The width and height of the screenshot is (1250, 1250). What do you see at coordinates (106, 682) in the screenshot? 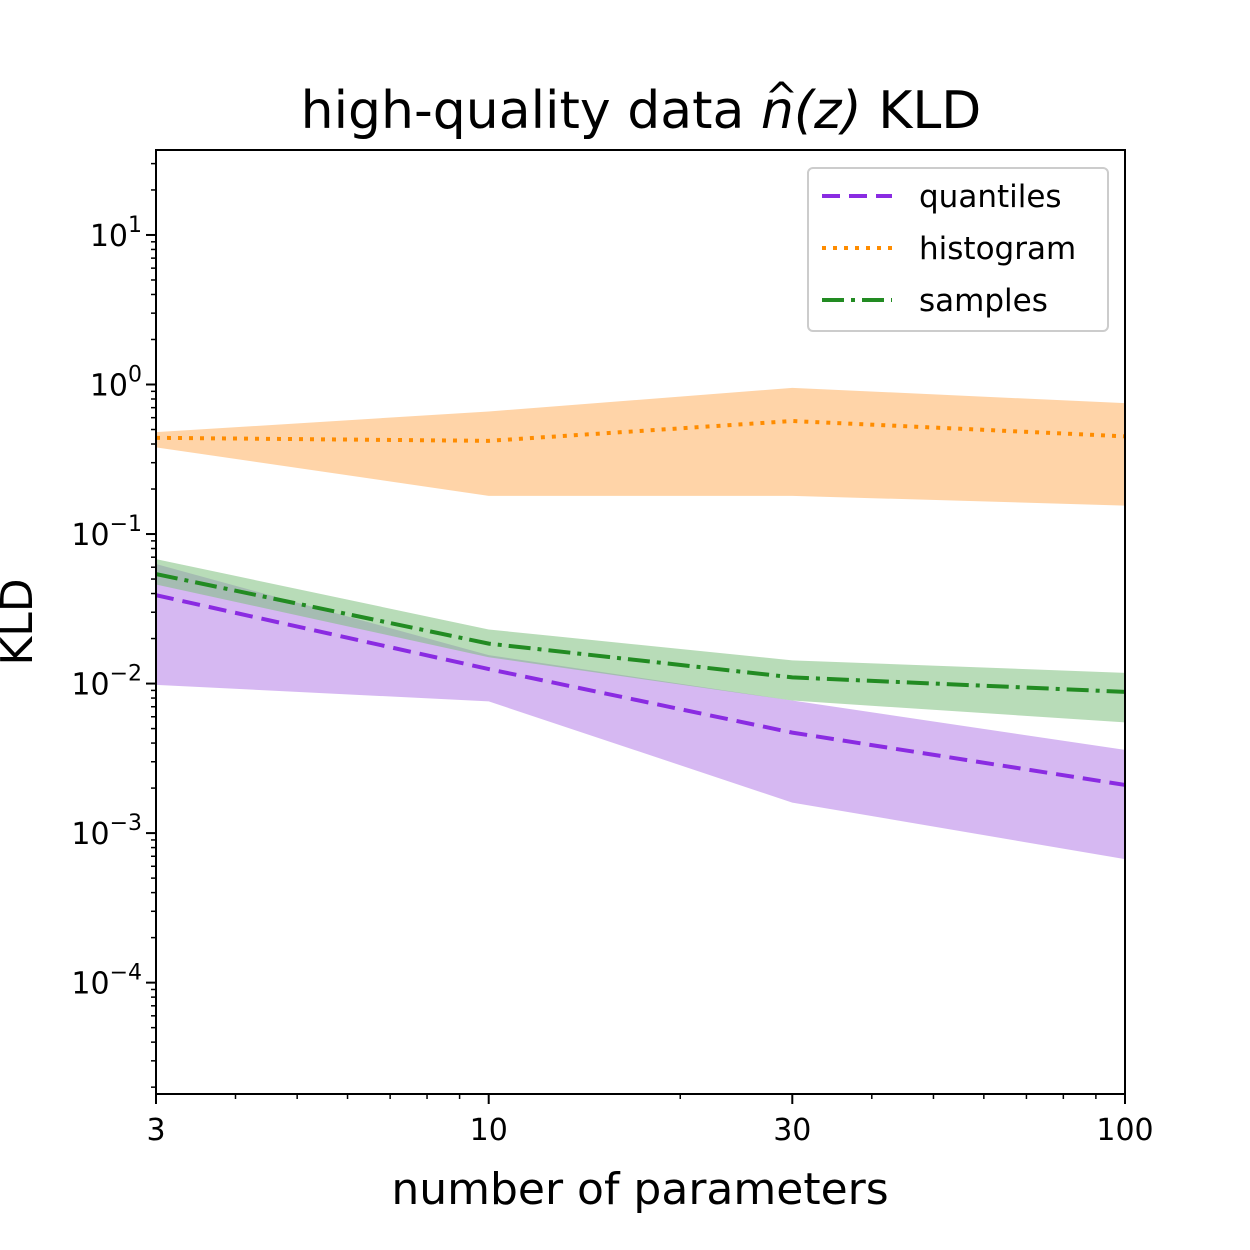
I see `y-tick-label: 10⁻²` at bounding box center [106, 682].